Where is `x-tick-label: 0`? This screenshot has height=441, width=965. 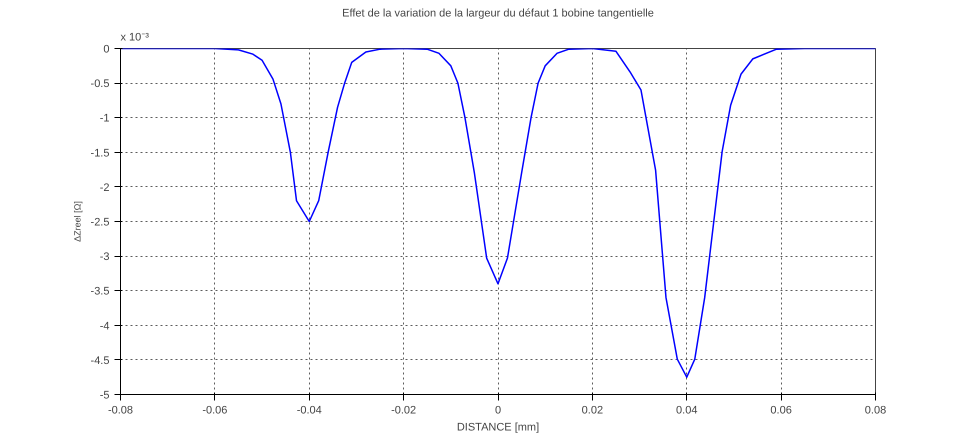
x-tick-label: 0 is located at coordinates (498, 410).